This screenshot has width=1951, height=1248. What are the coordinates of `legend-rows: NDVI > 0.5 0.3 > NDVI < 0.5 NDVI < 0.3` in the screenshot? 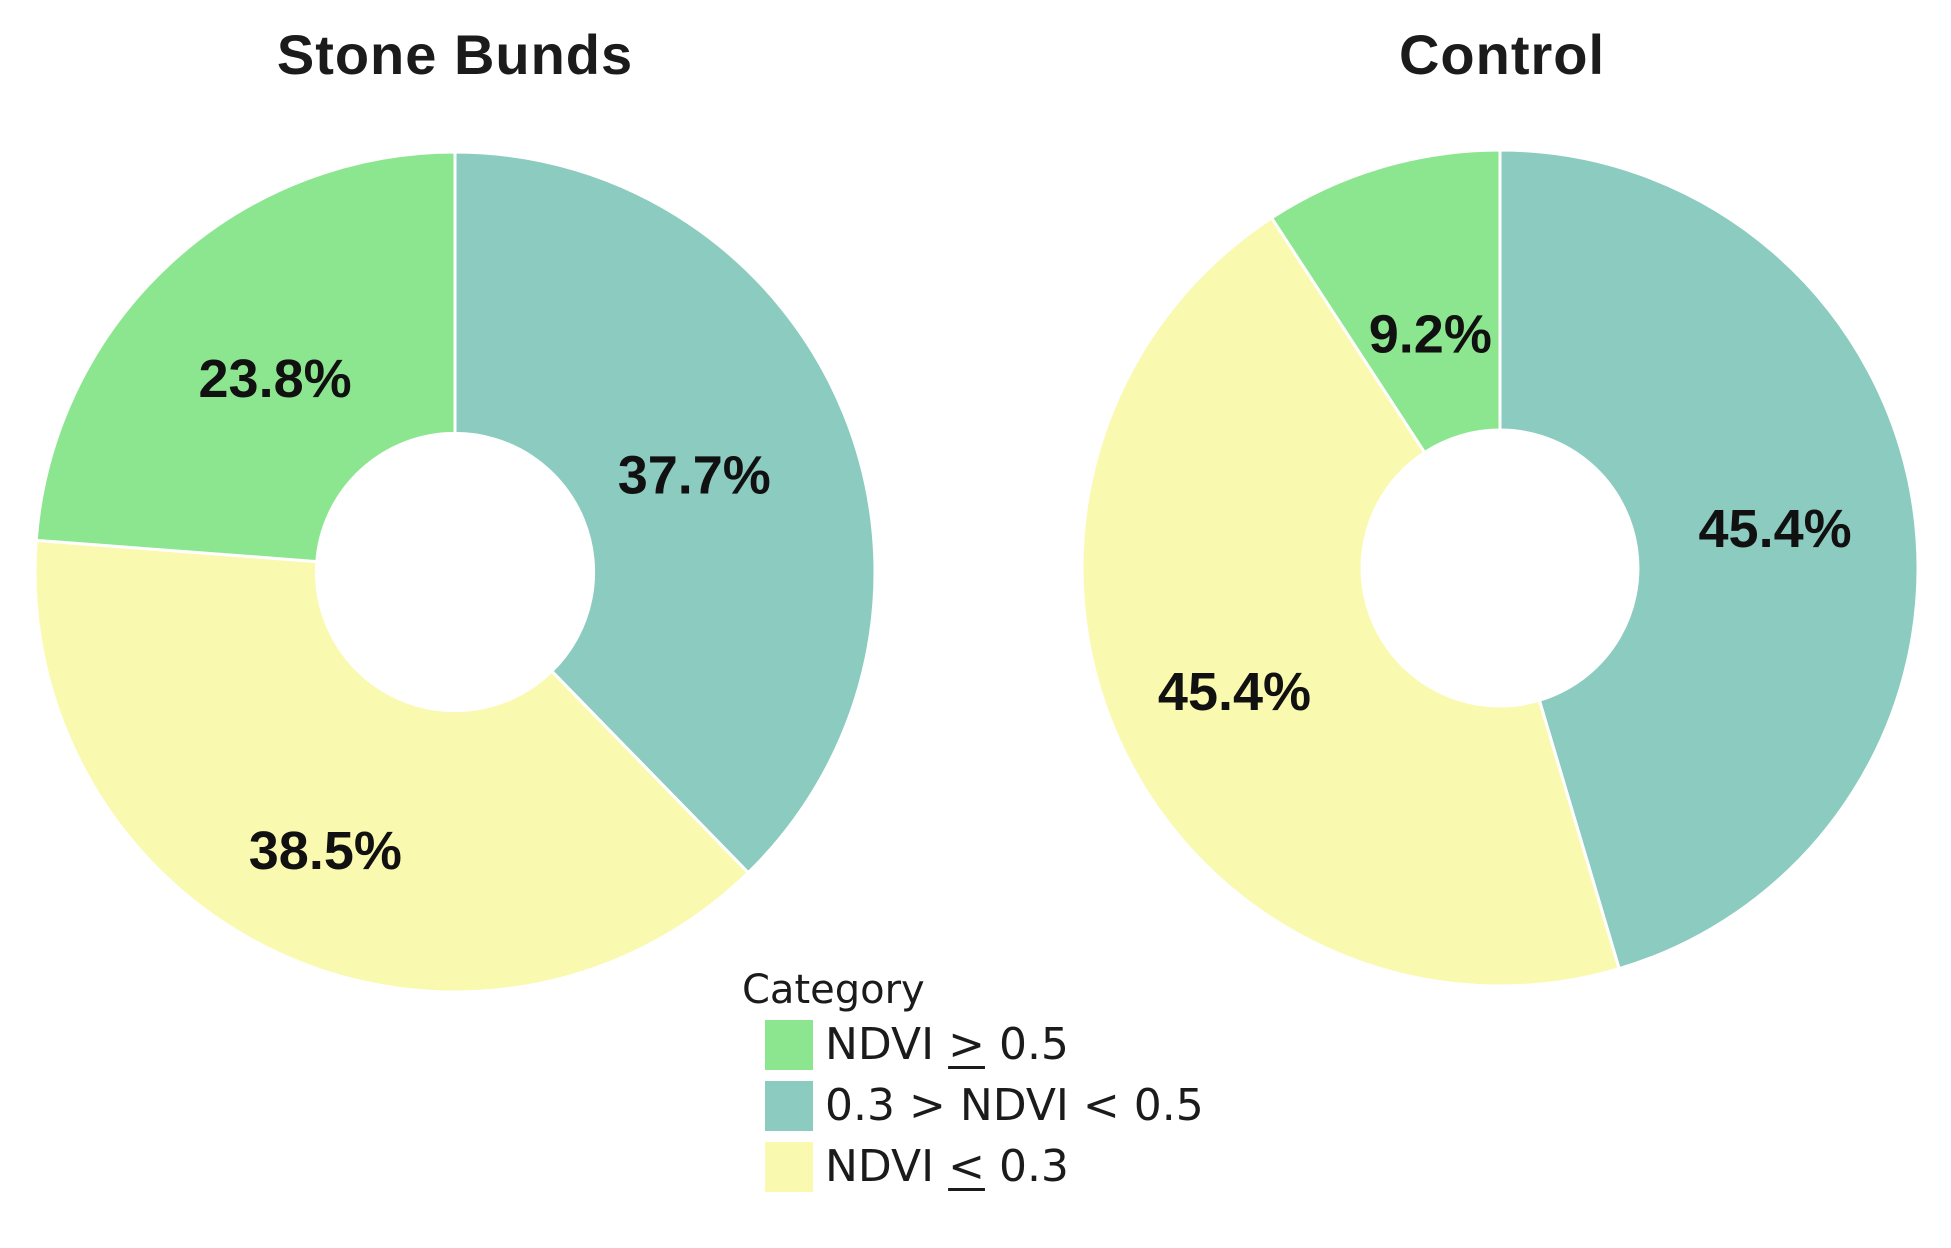 It's located at (984, 1106).